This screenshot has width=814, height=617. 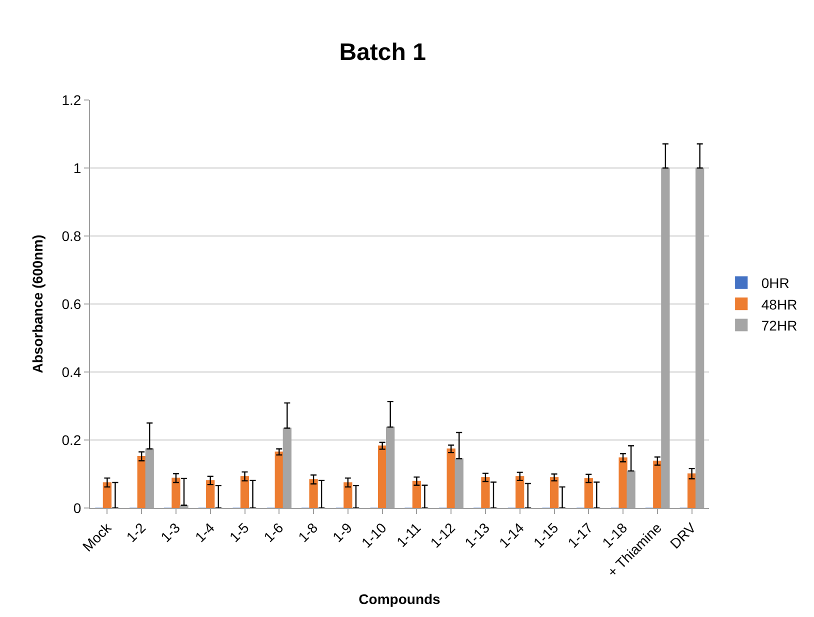 I want to click on y-tick-label: 0.4, so click(x=72, y=372).